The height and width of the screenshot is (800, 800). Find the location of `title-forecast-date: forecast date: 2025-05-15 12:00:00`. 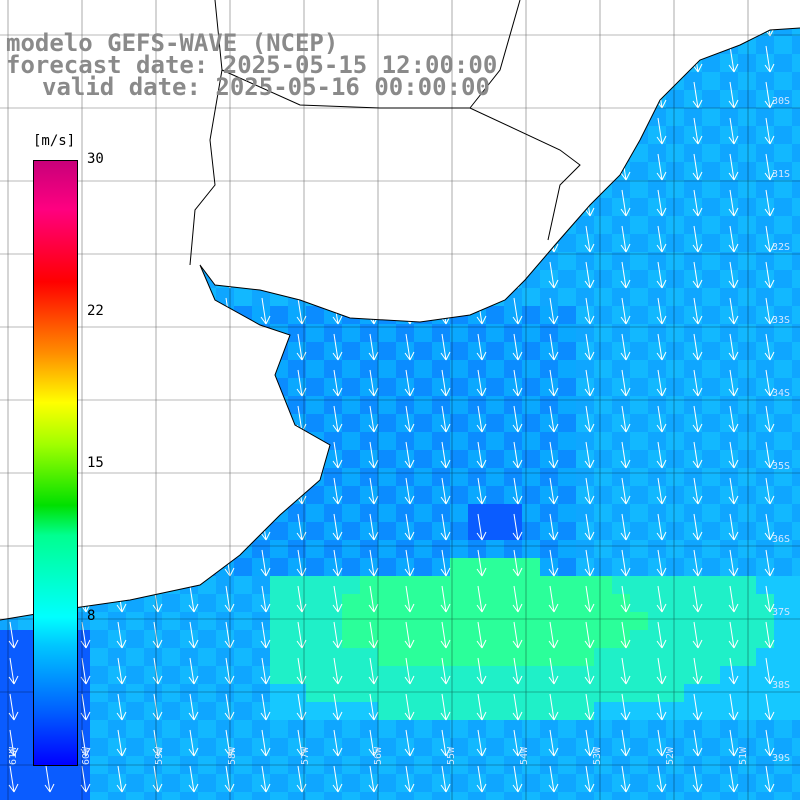

title-forecast-date: forecast date: 2025-05-15 12:00:00 is located at coordinates (252, 65).